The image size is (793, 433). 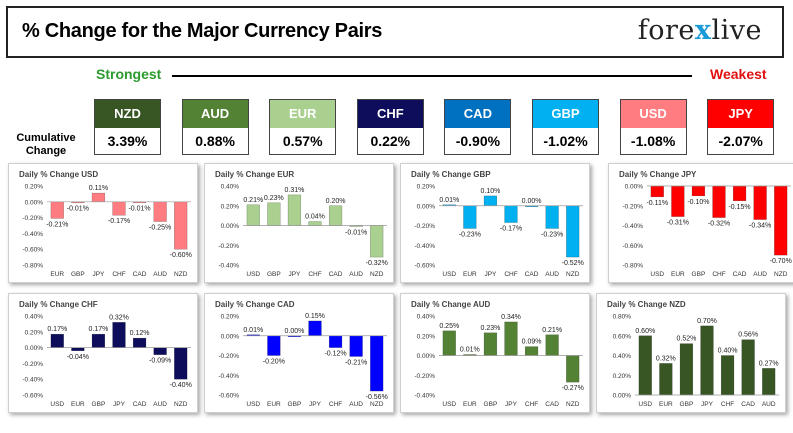 What do you see at coordinates (181, 274) in the screenshot?
I see `category-label: NZD` at bounding box center [181, 274].